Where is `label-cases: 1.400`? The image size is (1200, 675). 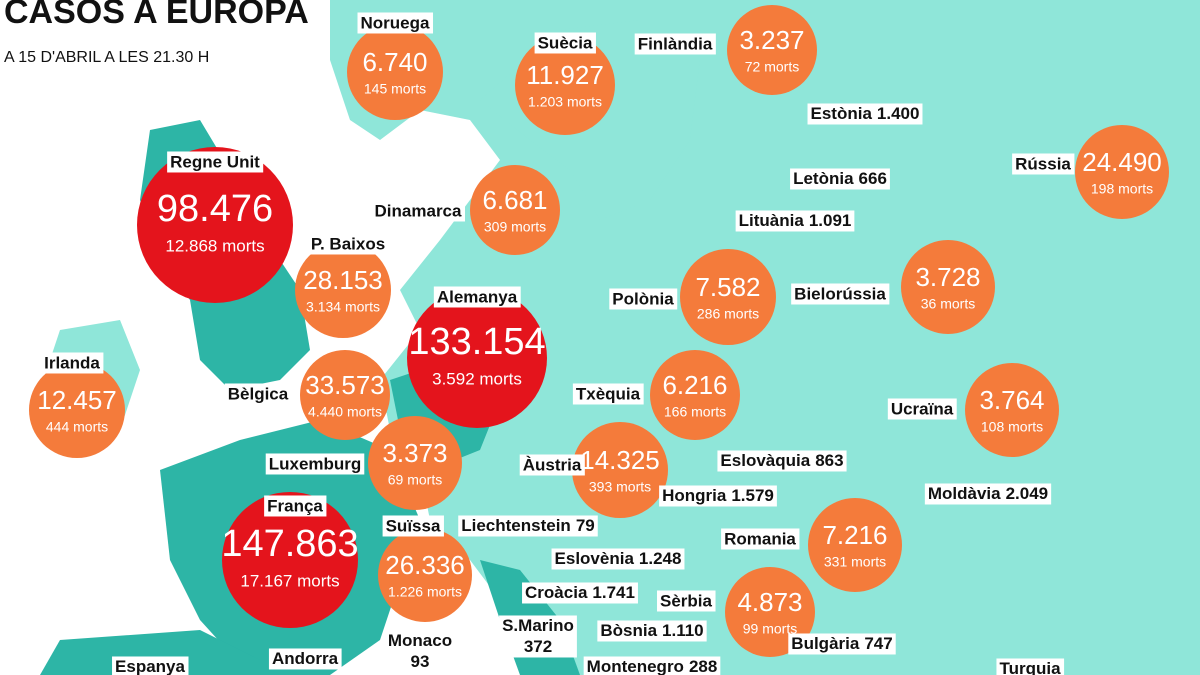
label-cases: 1.400 is located at coordinates (898, 113).